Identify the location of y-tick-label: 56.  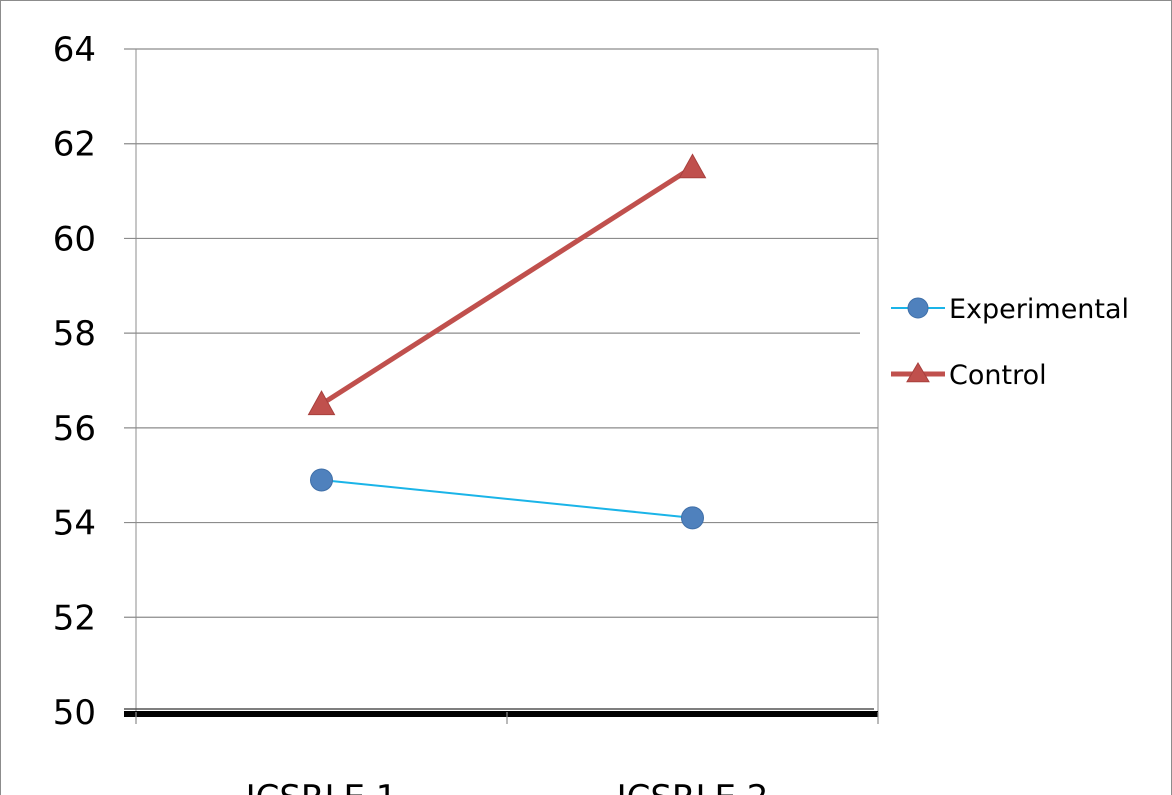
(74, 429).